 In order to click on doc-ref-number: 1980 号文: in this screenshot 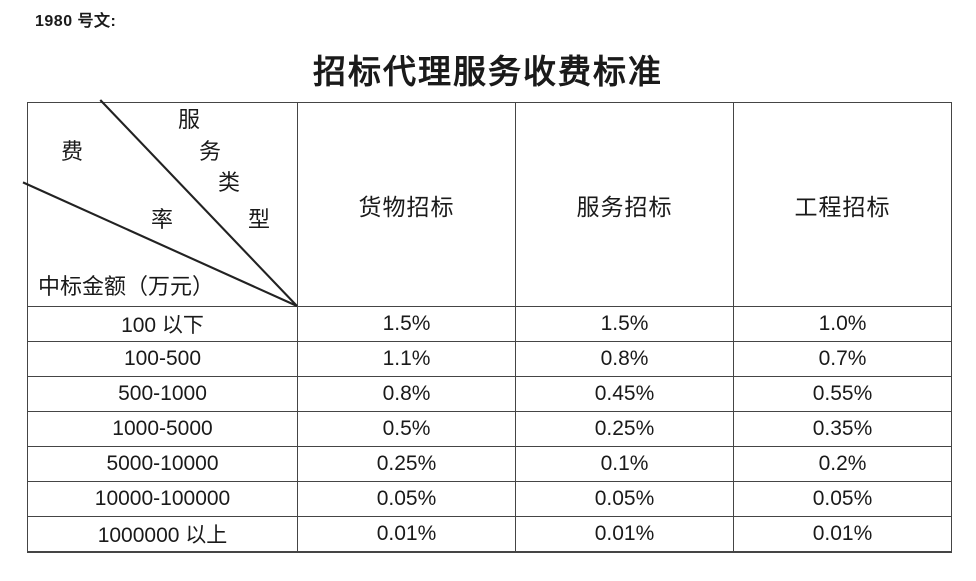, I will do `click(76, 21)`.